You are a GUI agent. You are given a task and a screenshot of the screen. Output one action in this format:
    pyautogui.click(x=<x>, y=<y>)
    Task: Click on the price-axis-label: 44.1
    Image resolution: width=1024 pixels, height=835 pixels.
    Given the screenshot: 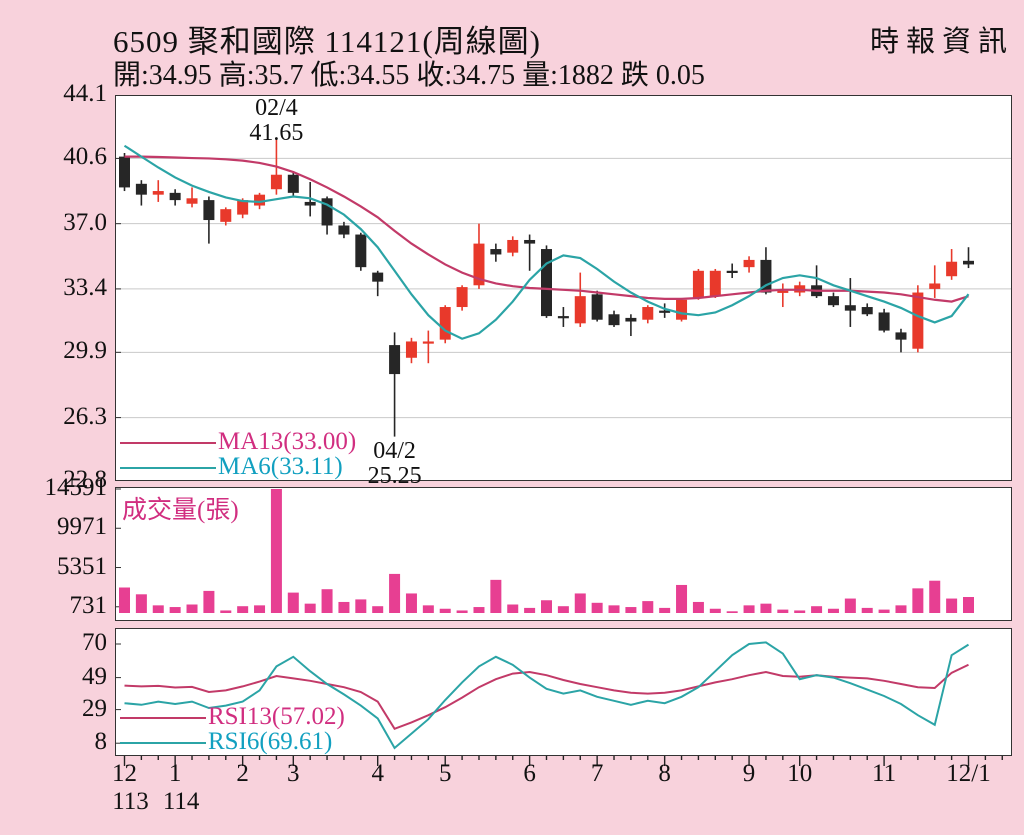 What is the action you would take?
    pyautogui.click(x=85, y=93)
    